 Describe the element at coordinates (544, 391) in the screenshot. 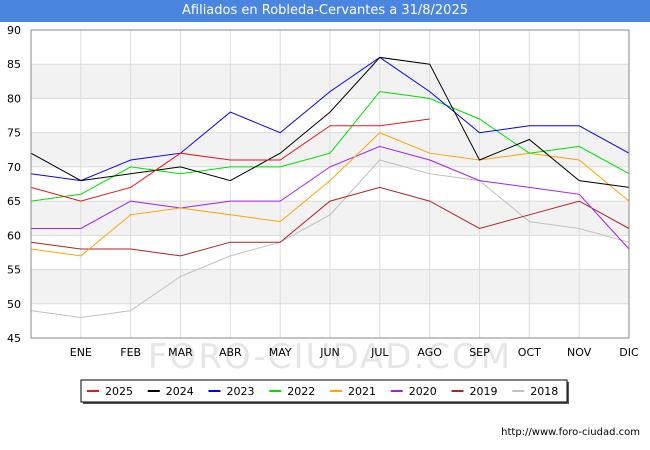

I see `legend-label-2018: 2018` at that location.